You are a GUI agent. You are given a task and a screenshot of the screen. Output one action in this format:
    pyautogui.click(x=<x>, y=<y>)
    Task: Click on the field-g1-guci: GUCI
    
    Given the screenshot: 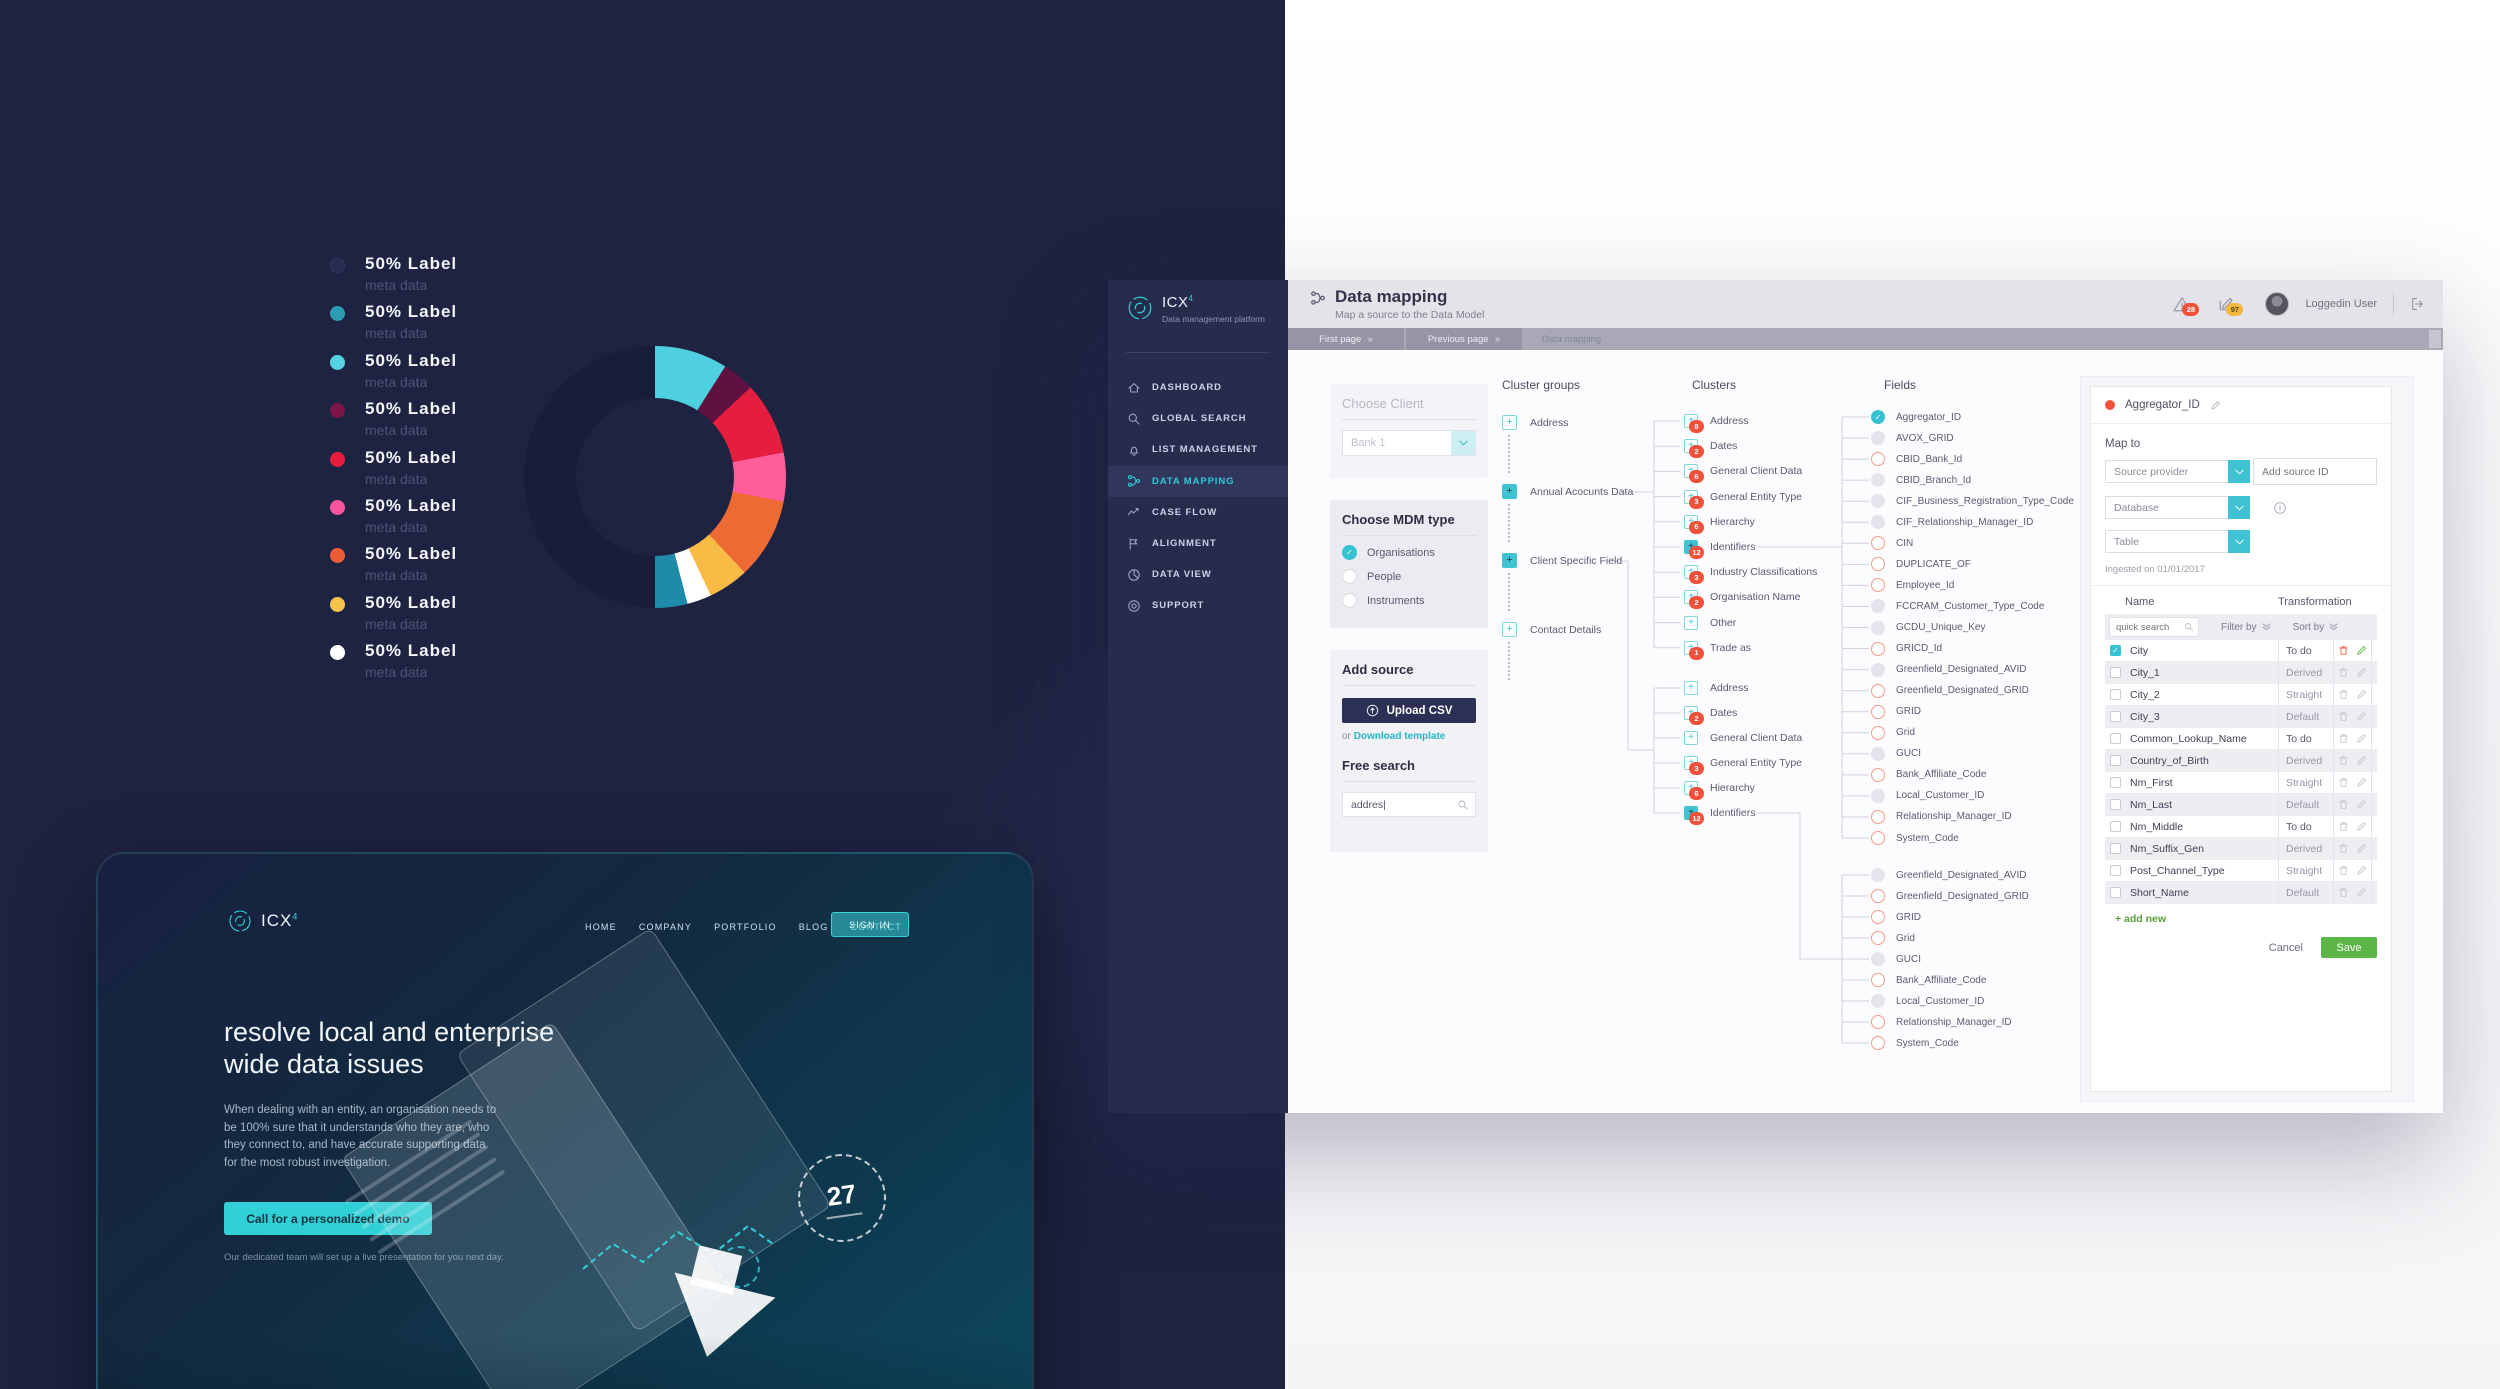 What is the action you would take?
    pyautogui.click(x=1896, y=753)
    